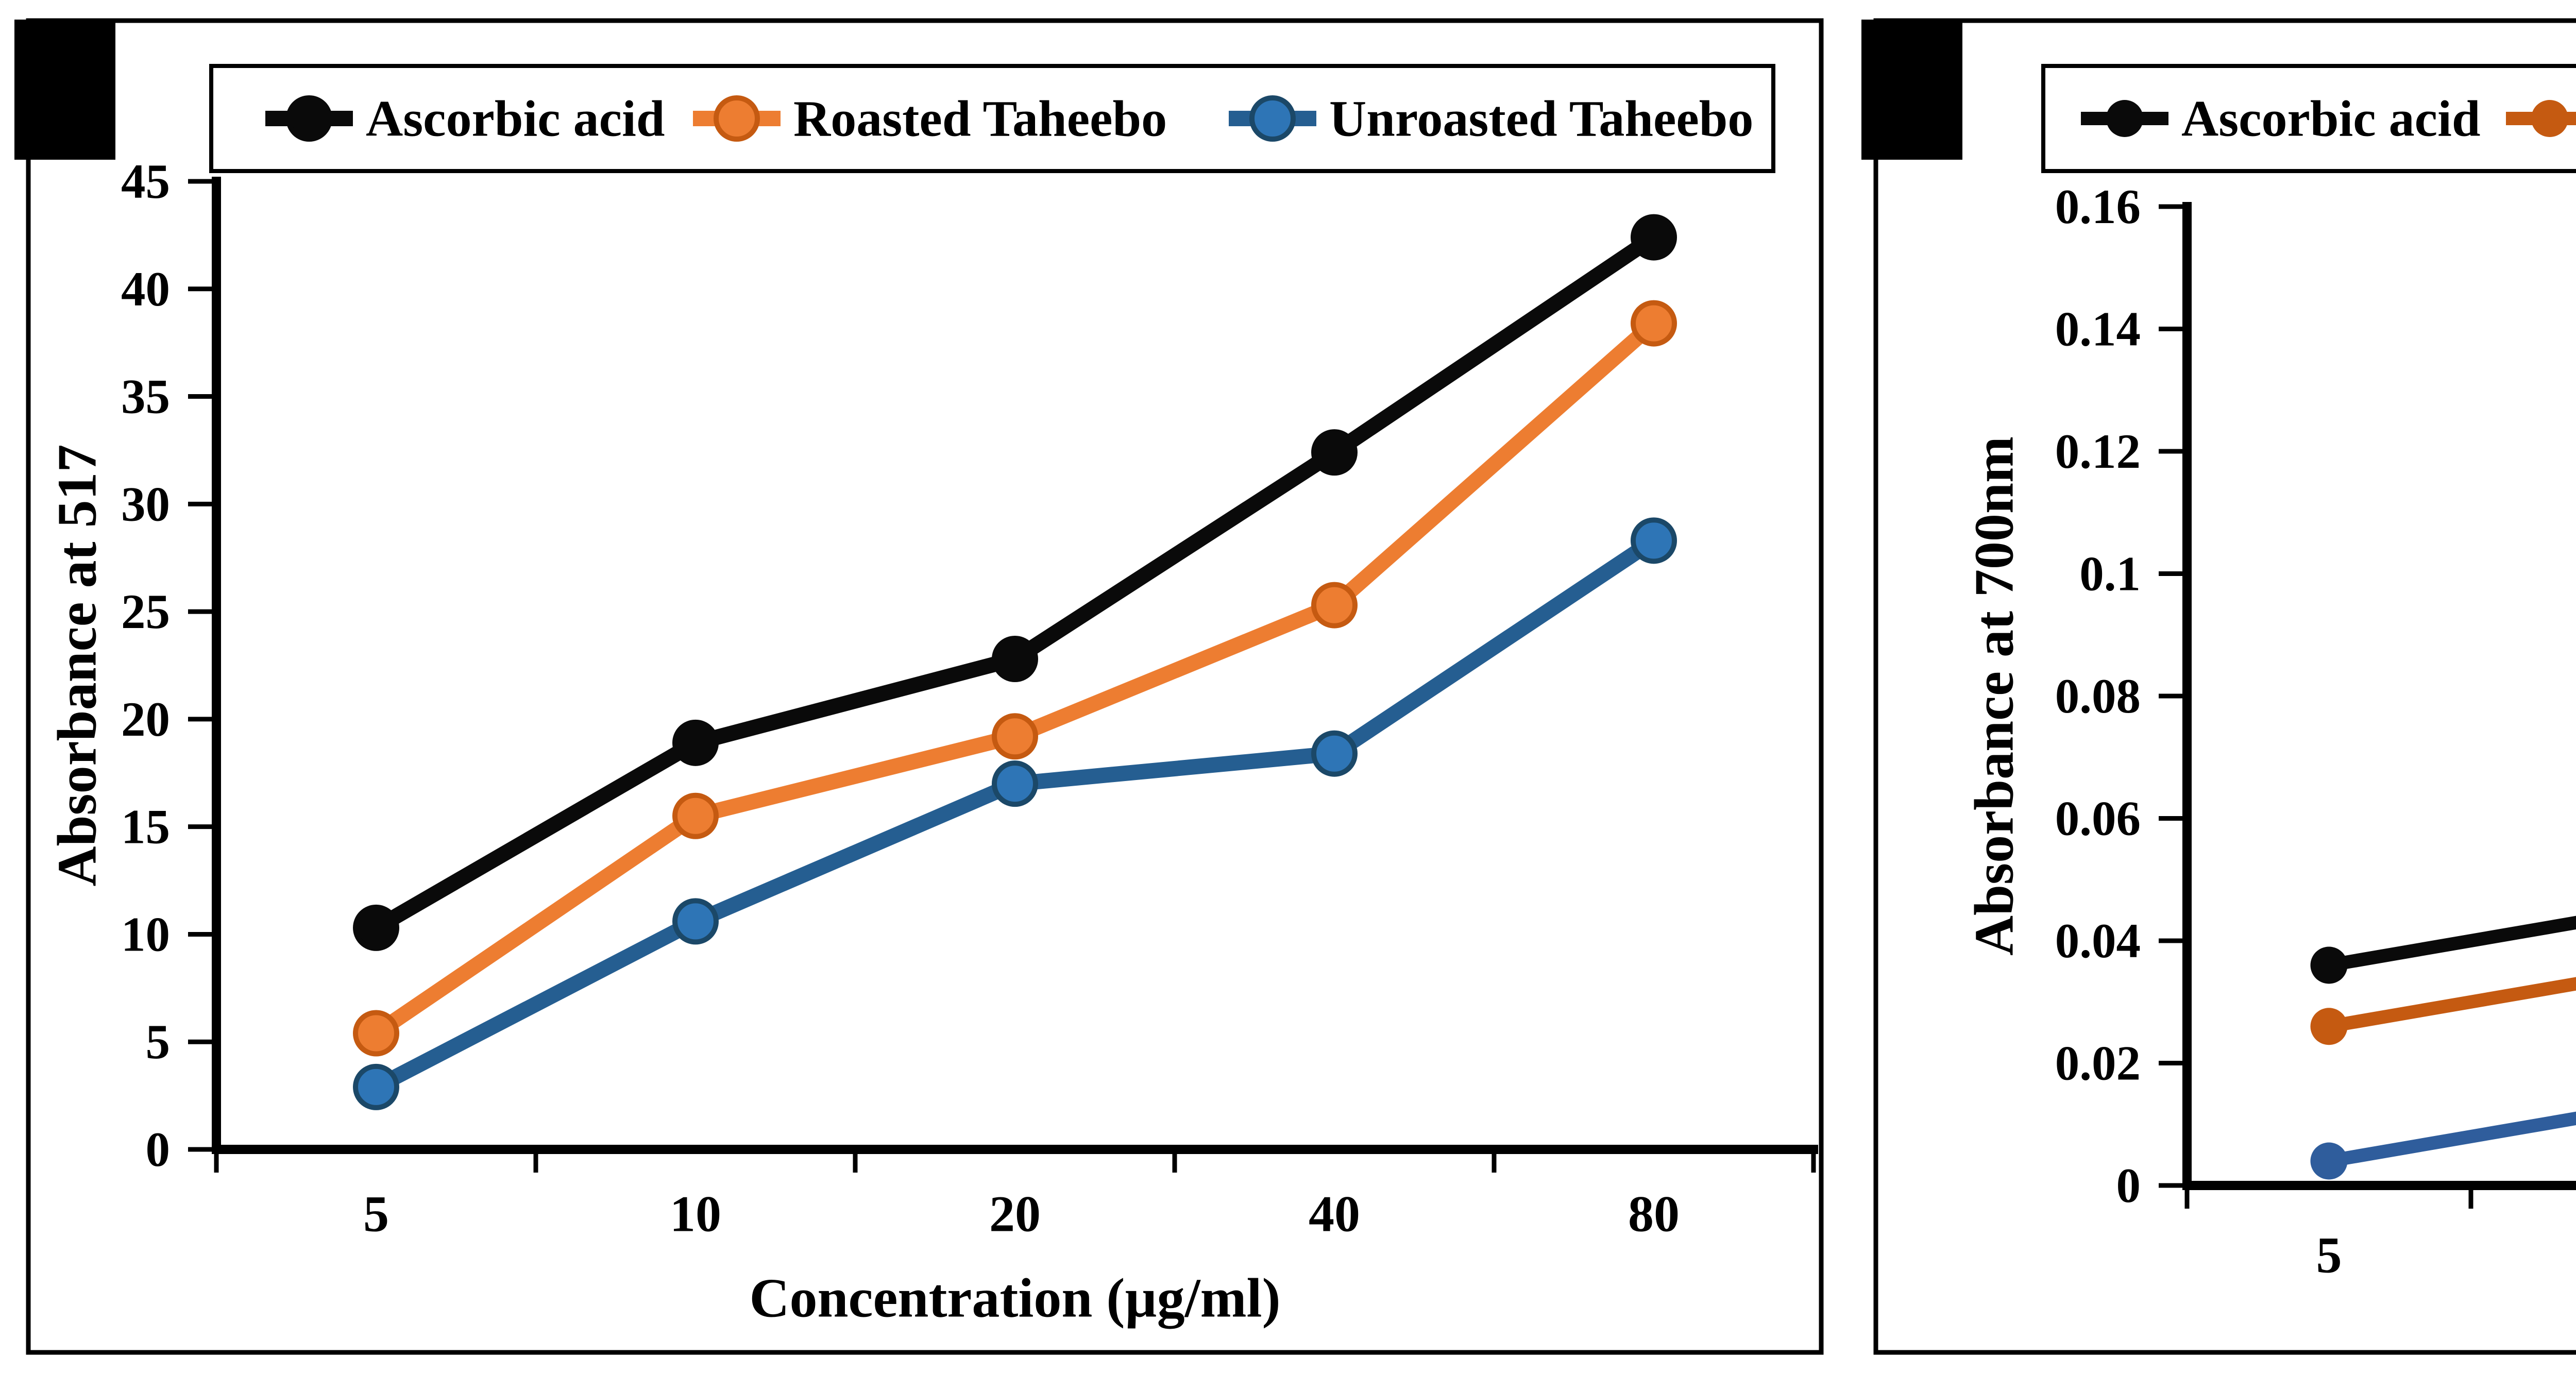 The height and width of the screenshot is (1373, 2576). I want to click on legend-label: Roasted Taheebo, so click(980, 118).